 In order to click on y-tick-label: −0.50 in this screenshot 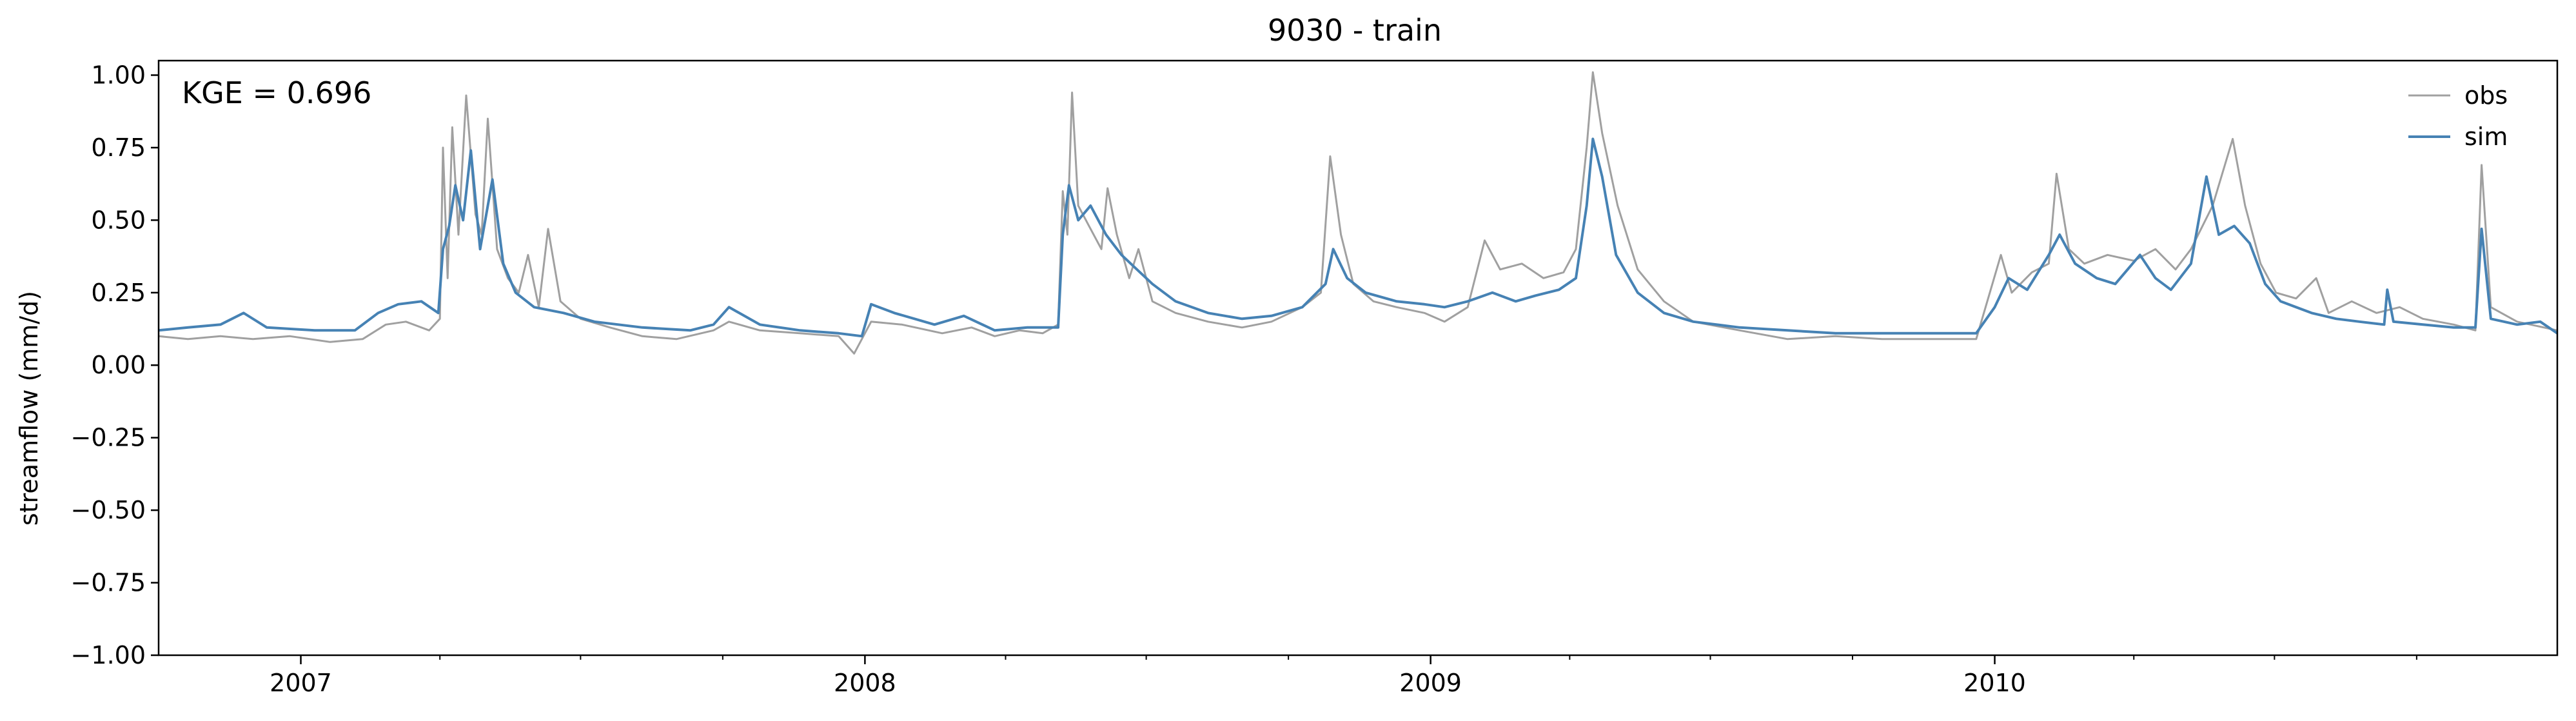, I will do `click(108, 510)`.